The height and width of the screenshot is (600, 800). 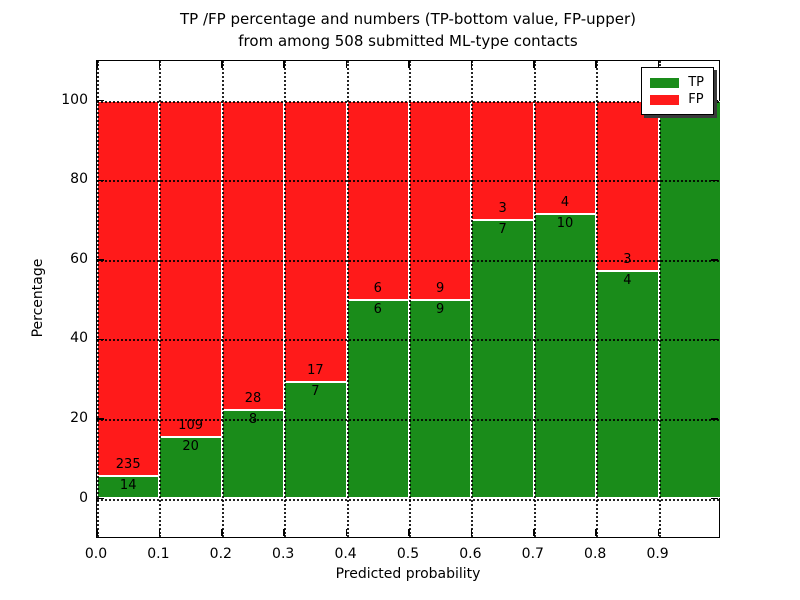 I want to click on bar-label-tp: 7, so click(x=315, y=392).